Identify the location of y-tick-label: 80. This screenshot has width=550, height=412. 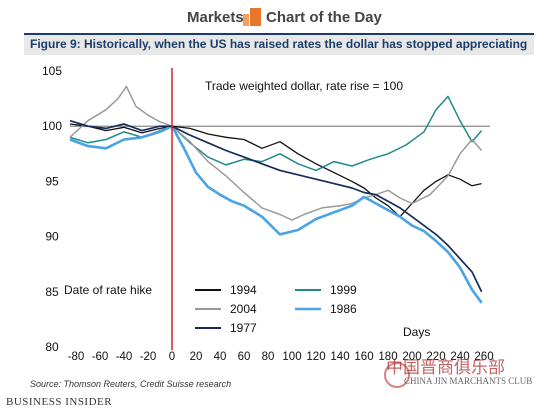
(52, 347).